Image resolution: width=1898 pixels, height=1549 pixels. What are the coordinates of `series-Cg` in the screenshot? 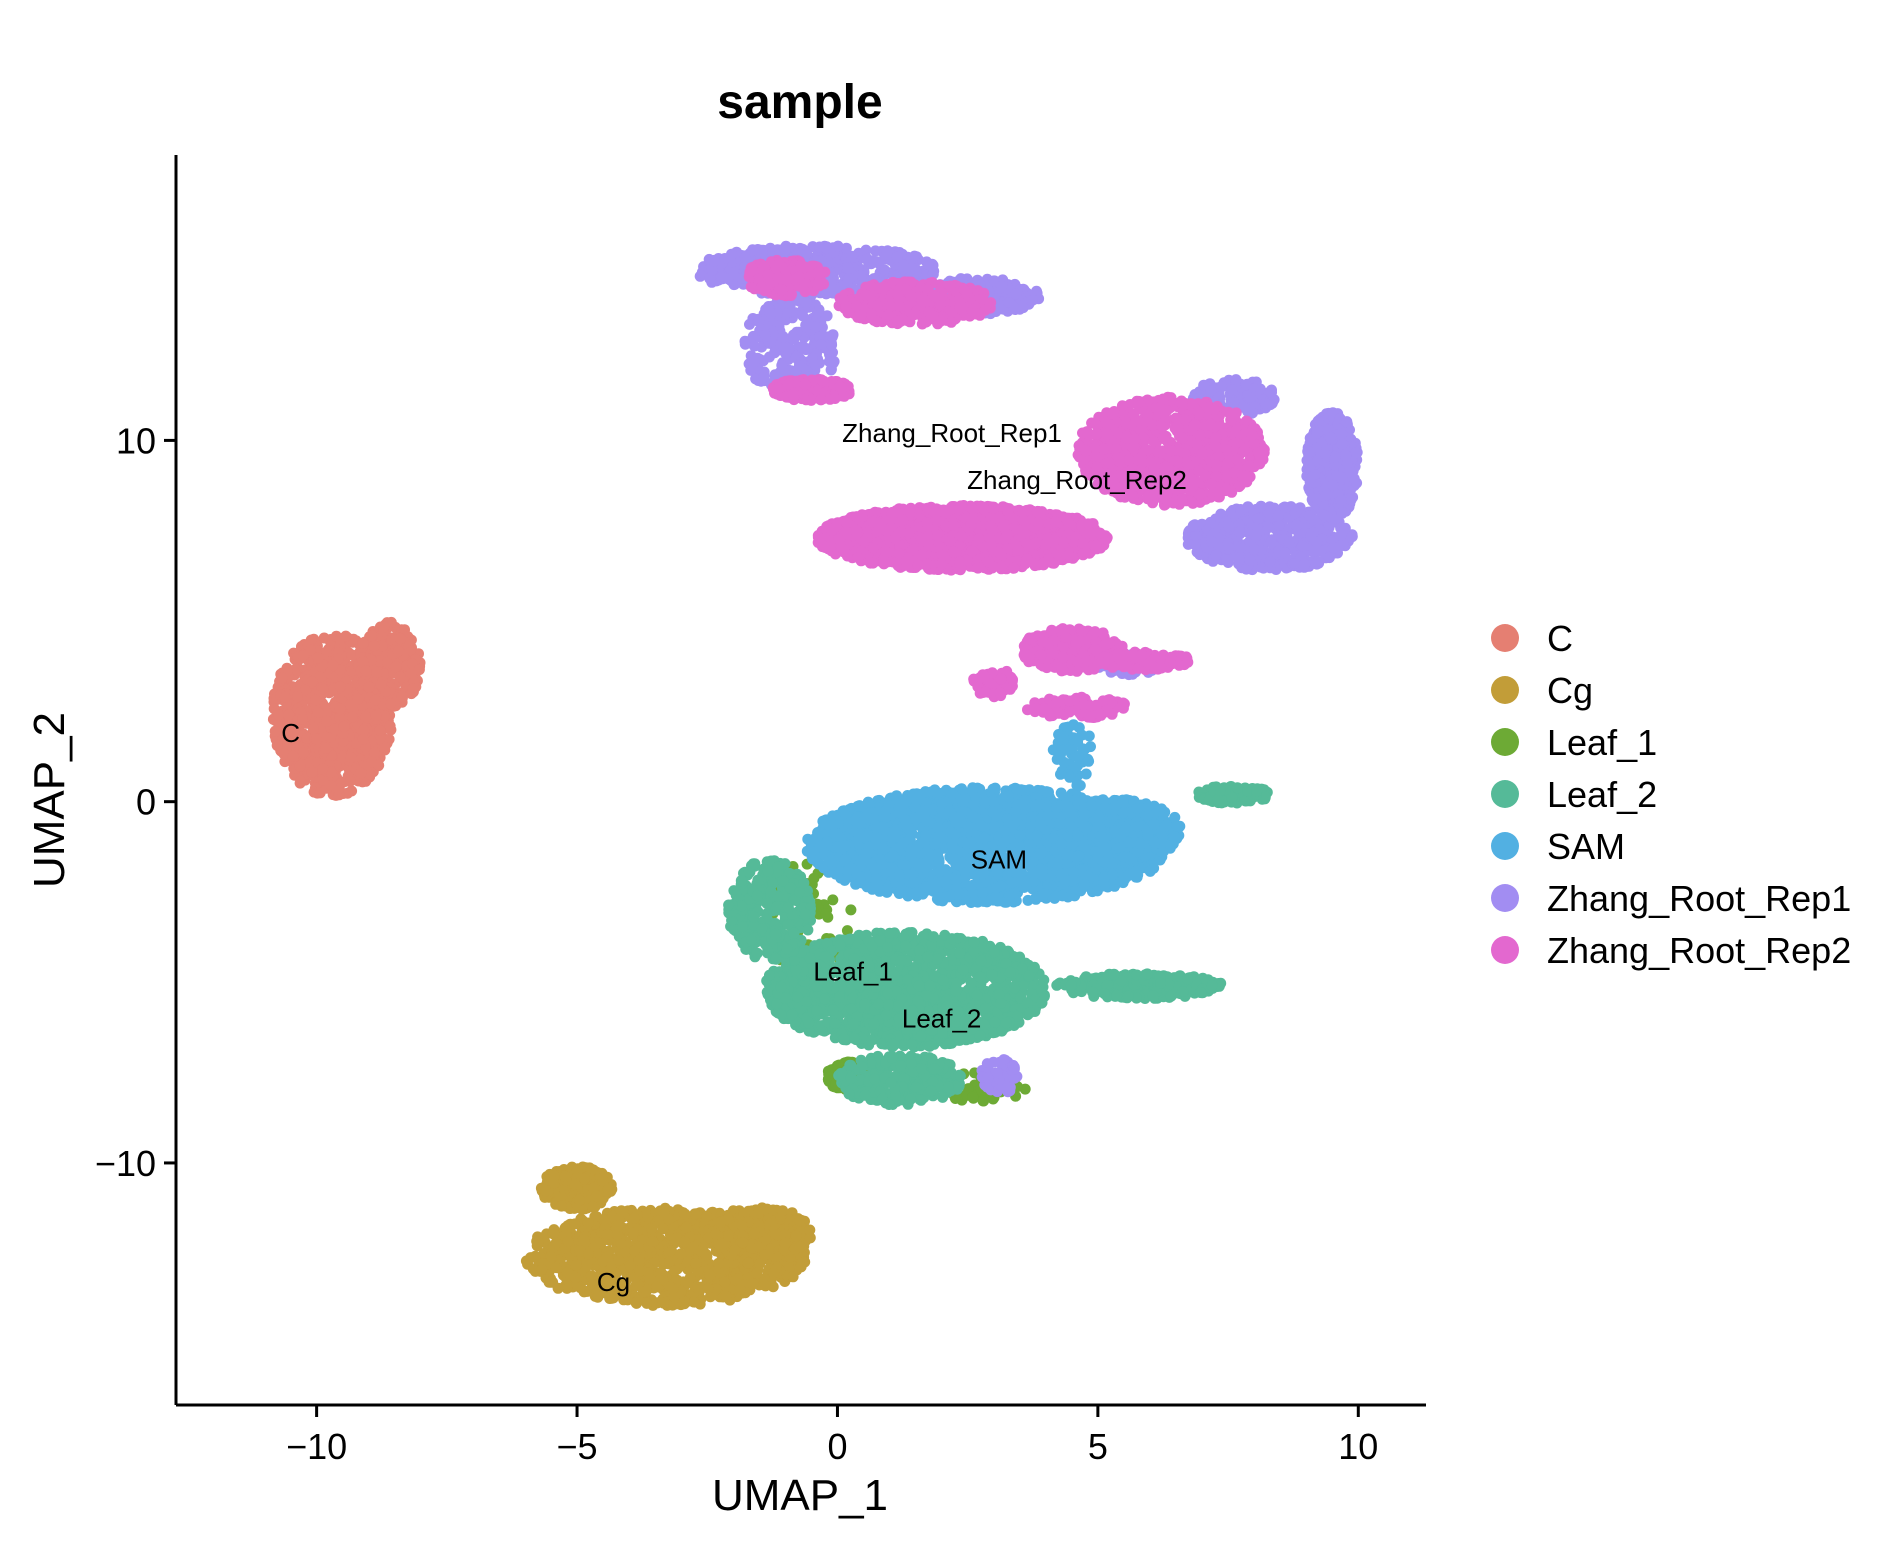 It's located at (668, 1236).